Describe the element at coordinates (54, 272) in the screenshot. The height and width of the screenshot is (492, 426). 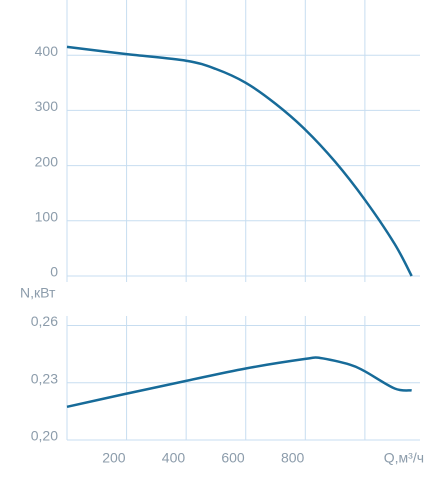
I see `y-tick-label: 0` at that location.